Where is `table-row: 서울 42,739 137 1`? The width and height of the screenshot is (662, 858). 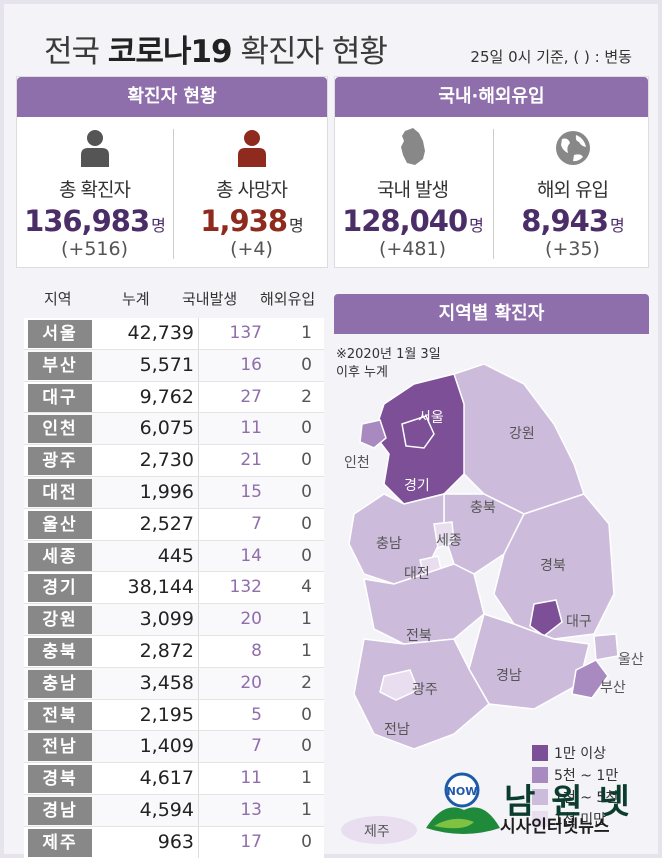
table-row: 서울 42,739 137 1 is located at coordinates (174, 334).